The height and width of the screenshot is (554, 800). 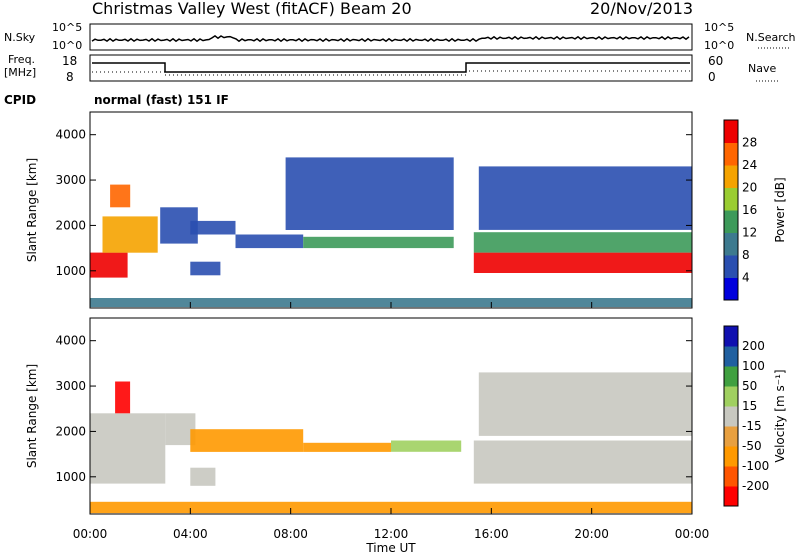 What do you see at coordinates (390, 547) in the screenshot?
I see `x-axis-label: Time UT` at bounding box center [390, 547].